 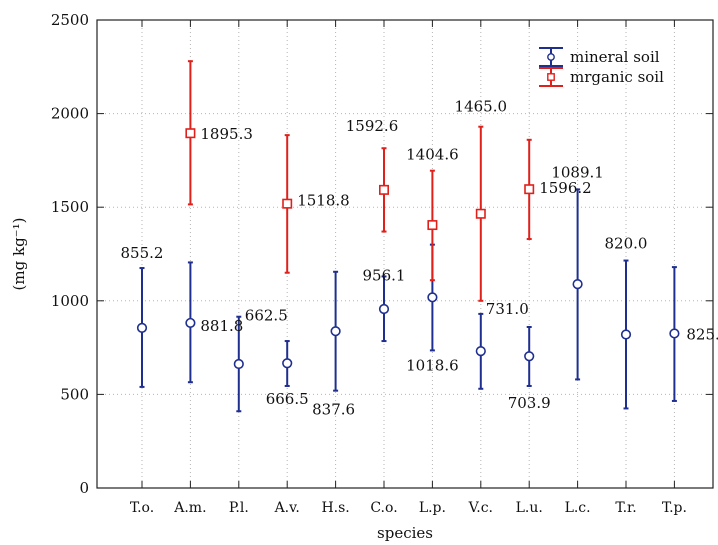 What do you see at coordinates (625, 508) in the screenshot?
I see `x-tick-label: T.r.` at bounding box center [625, 508].